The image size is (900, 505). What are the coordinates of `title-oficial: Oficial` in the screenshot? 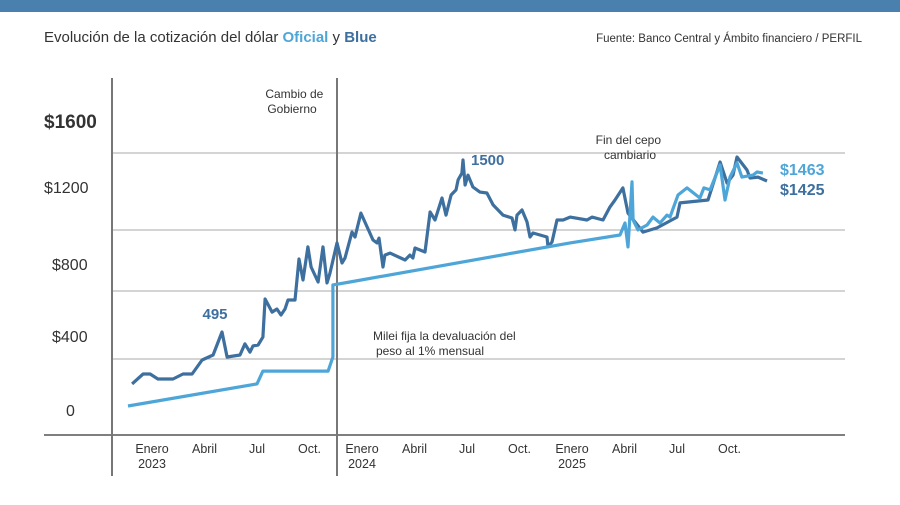 It's located at (305, 37).